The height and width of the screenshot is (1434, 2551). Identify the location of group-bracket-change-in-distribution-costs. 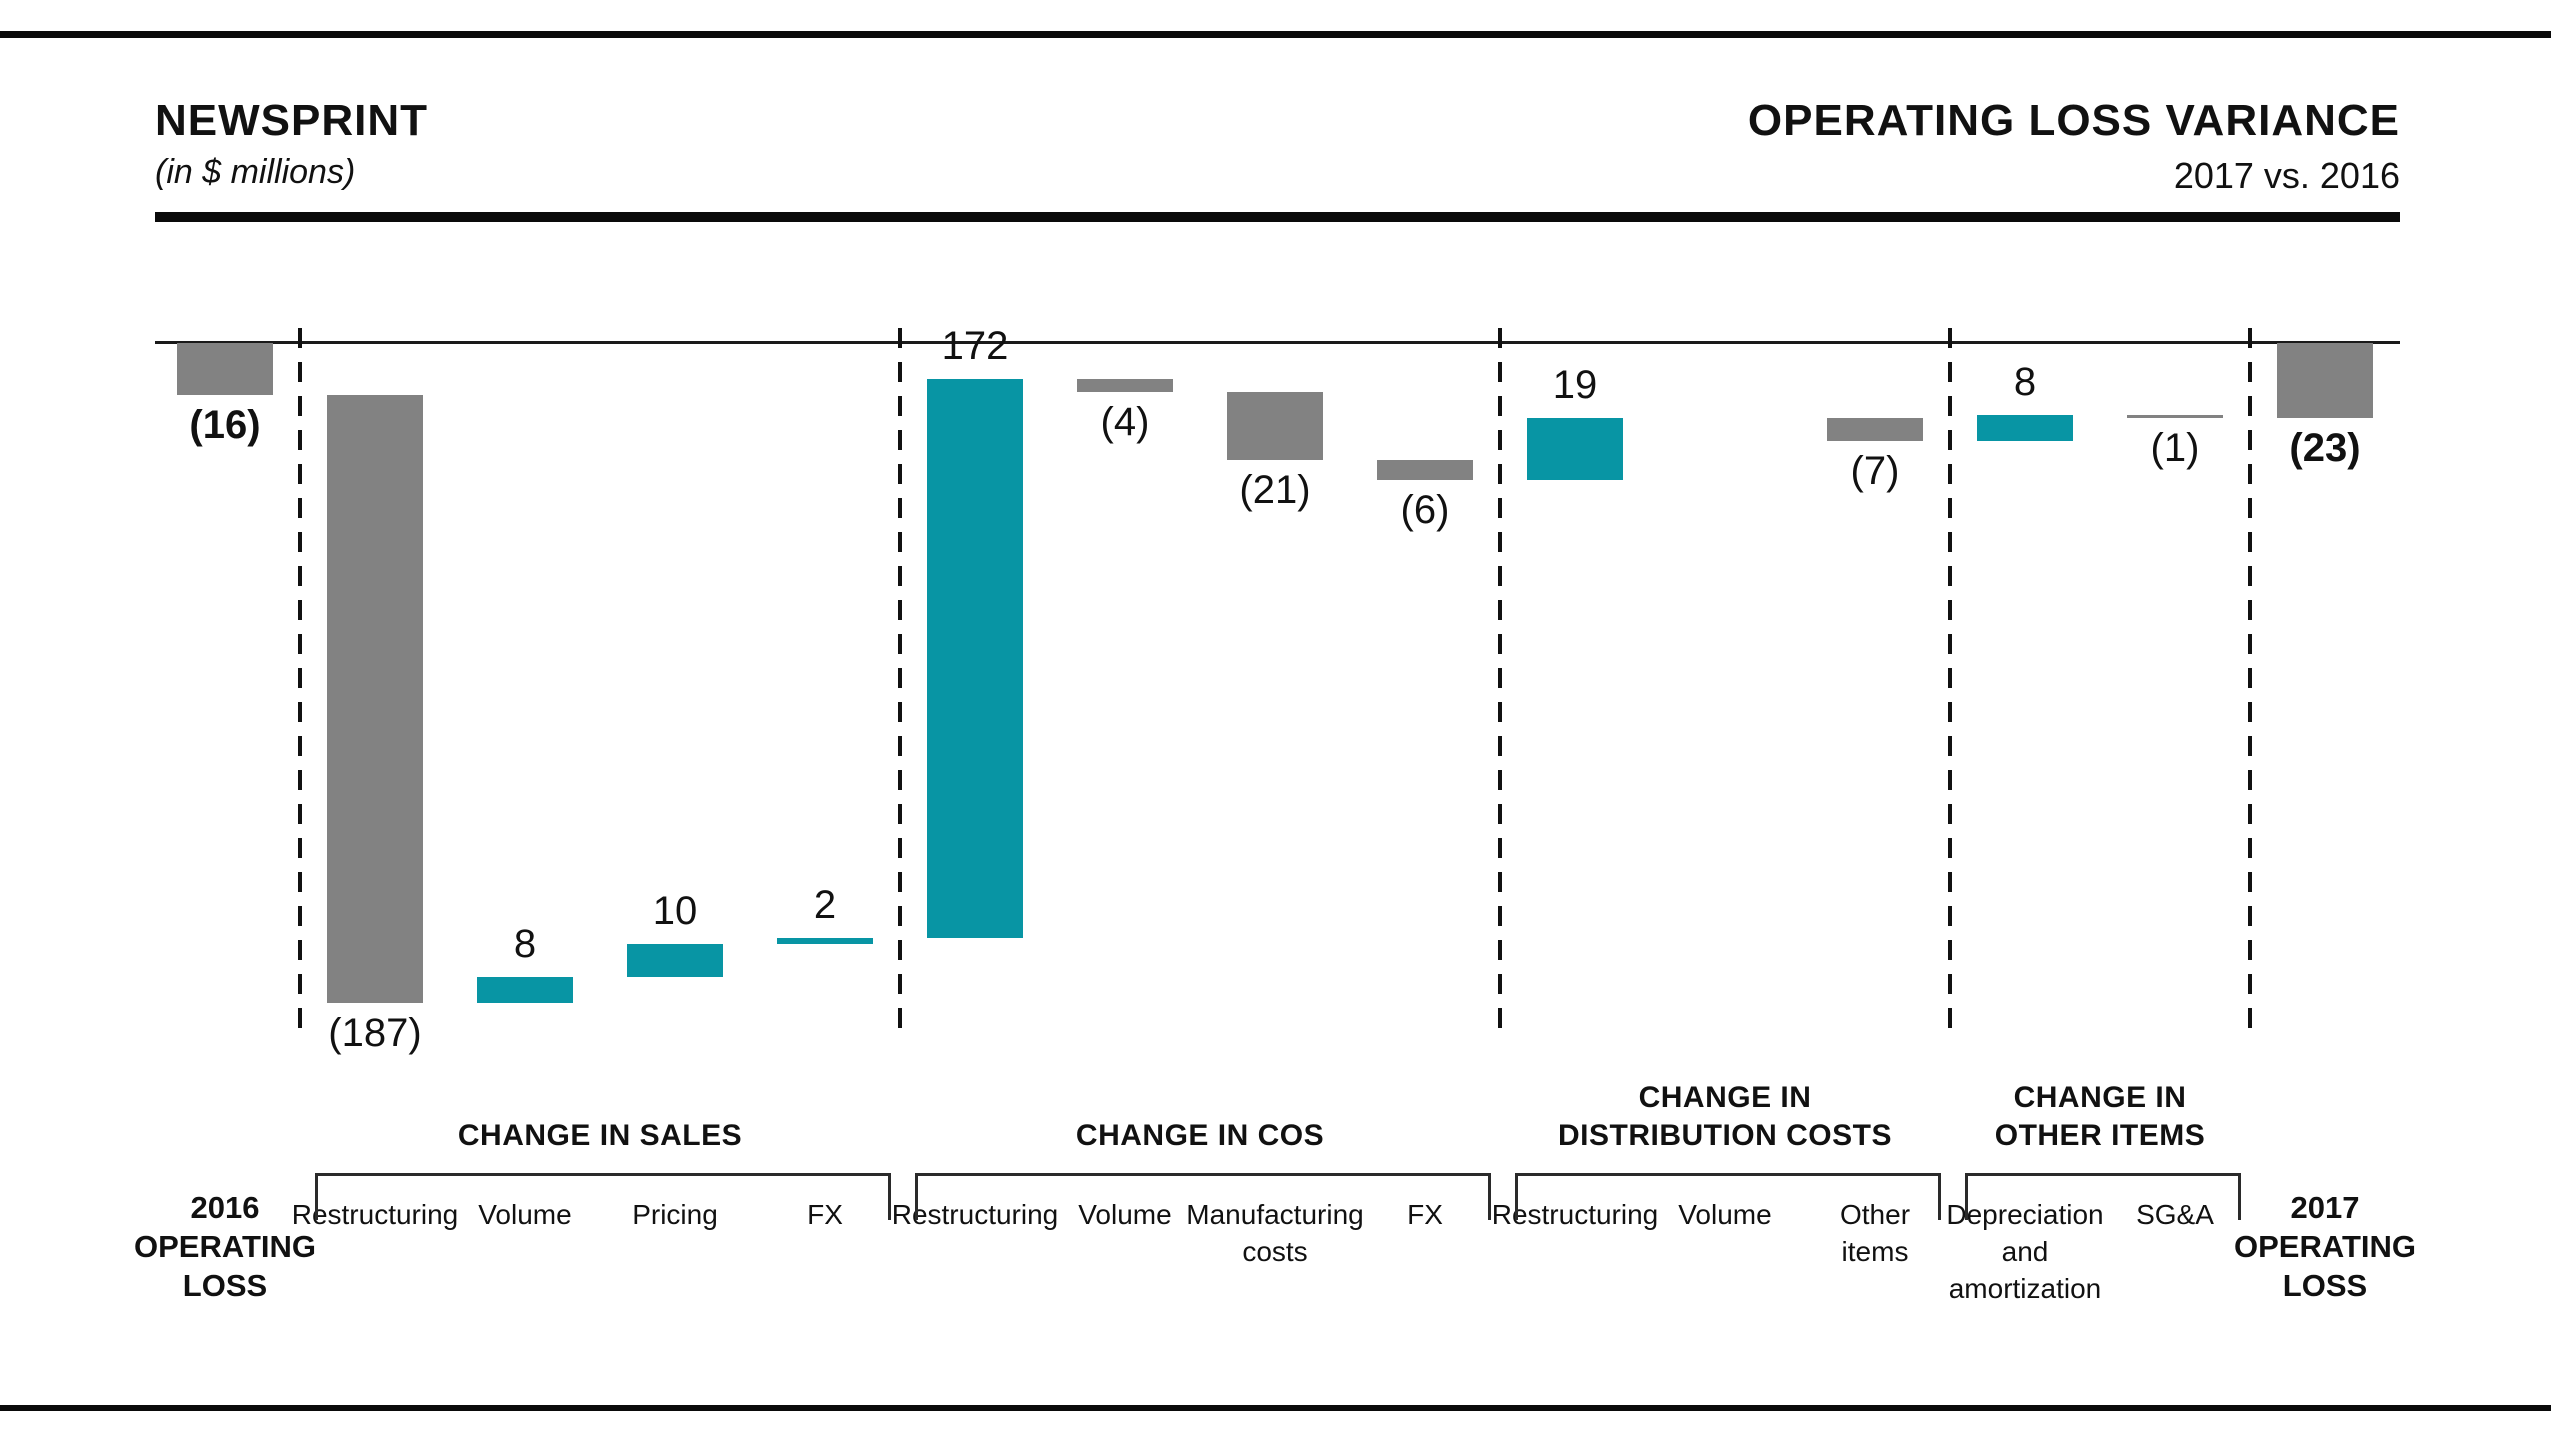
(1728, 1196).